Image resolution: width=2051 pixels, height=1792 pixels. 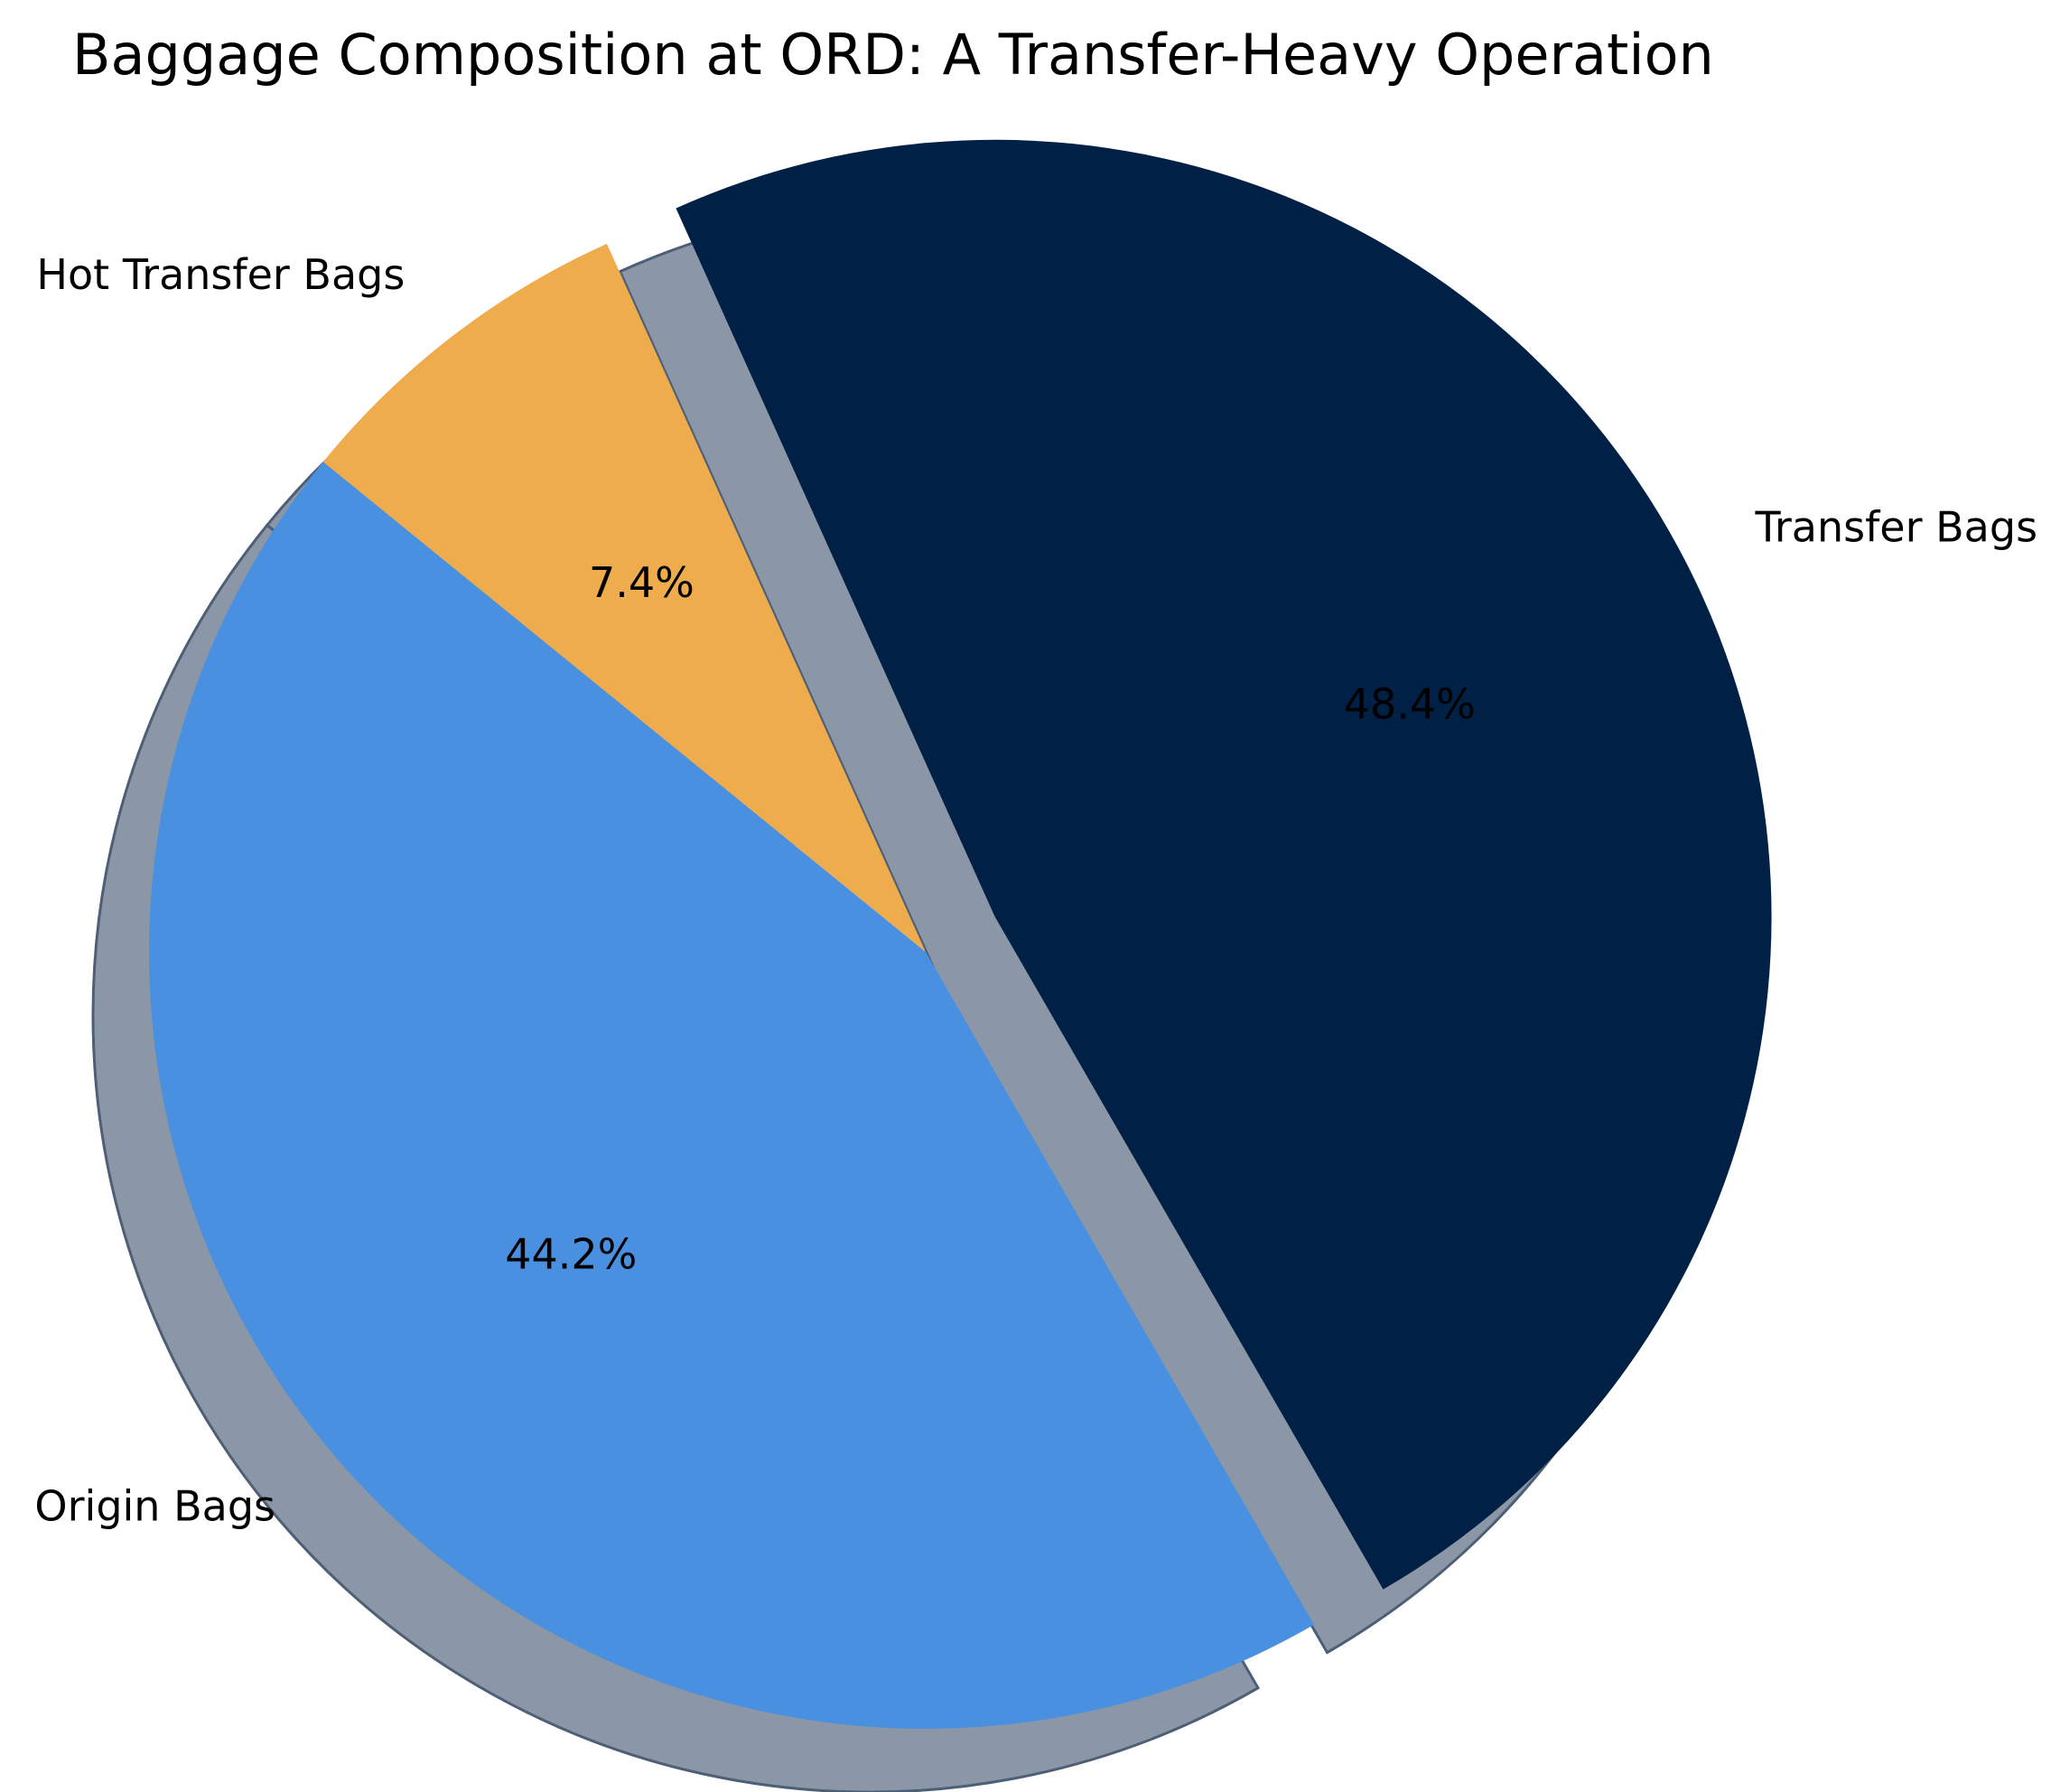 What do you see at coordinates (220, 274) in the screenshot?
I see `slice-label-hot-transfer-bags: Hot Transfer Bags` at bounding box center [220, 274].